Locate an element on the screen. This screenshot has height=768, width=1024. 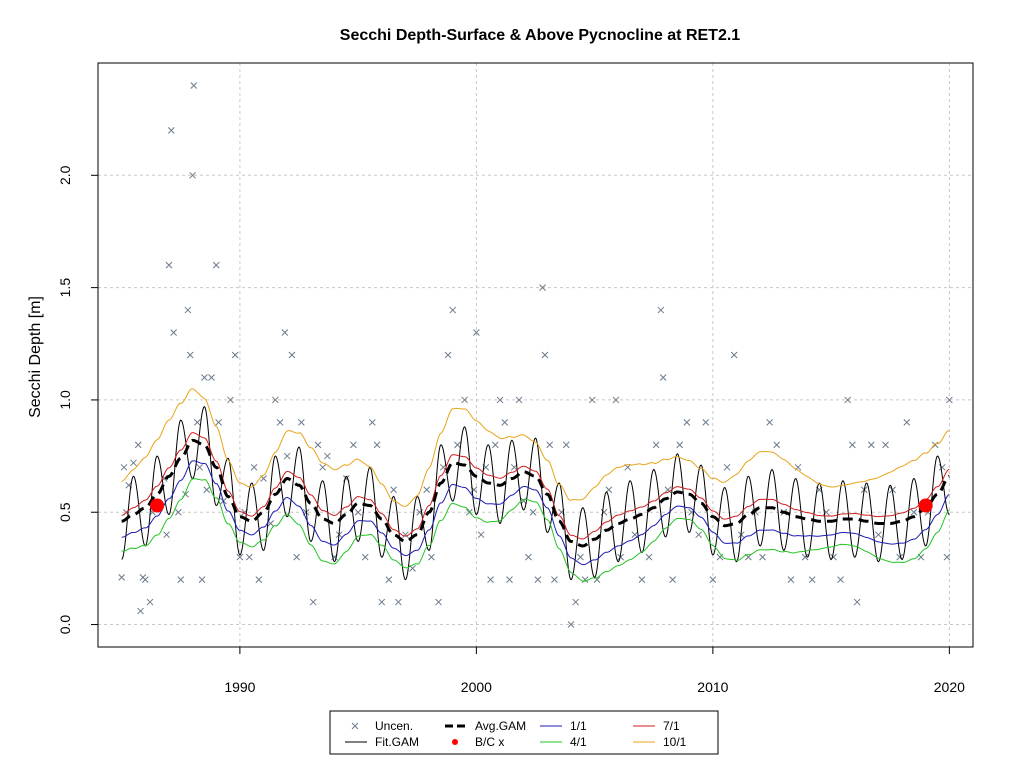
y-tick-label: 0.5 is located at coordinates (65, 512).